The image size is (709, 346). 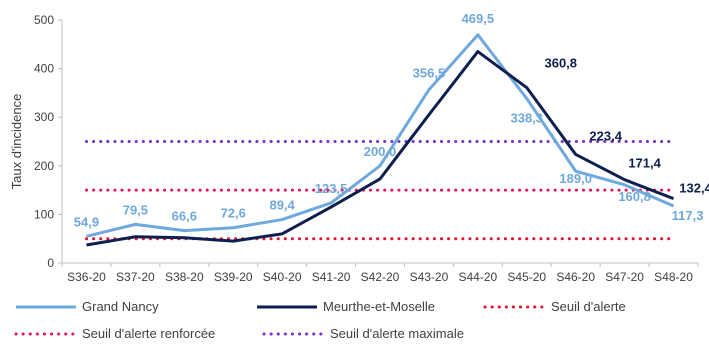 I want to click on data-label-grand-nancy: 189,0, so click(x=575, y=178).